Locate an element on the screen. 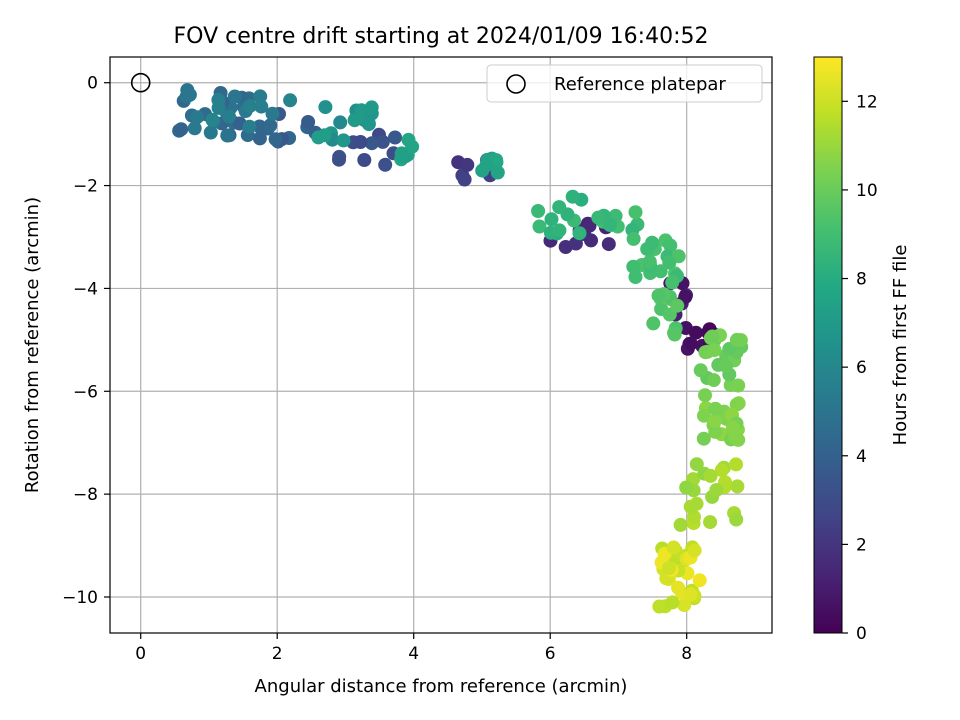  x-tick-label: 8 is located at coordinates (686, 654).